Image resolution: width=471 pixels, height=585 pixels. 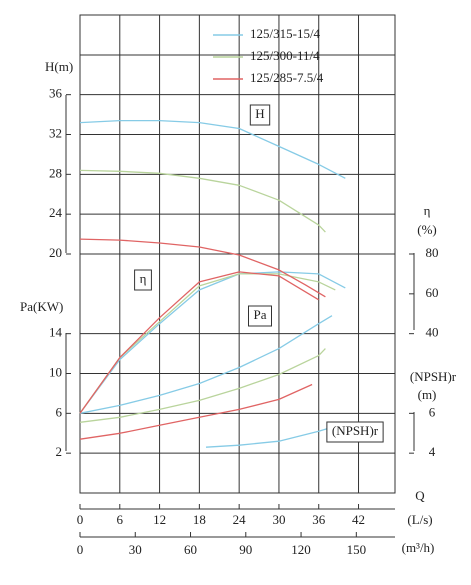 I want to click on curve-label: H, so click(x=259, y=113).